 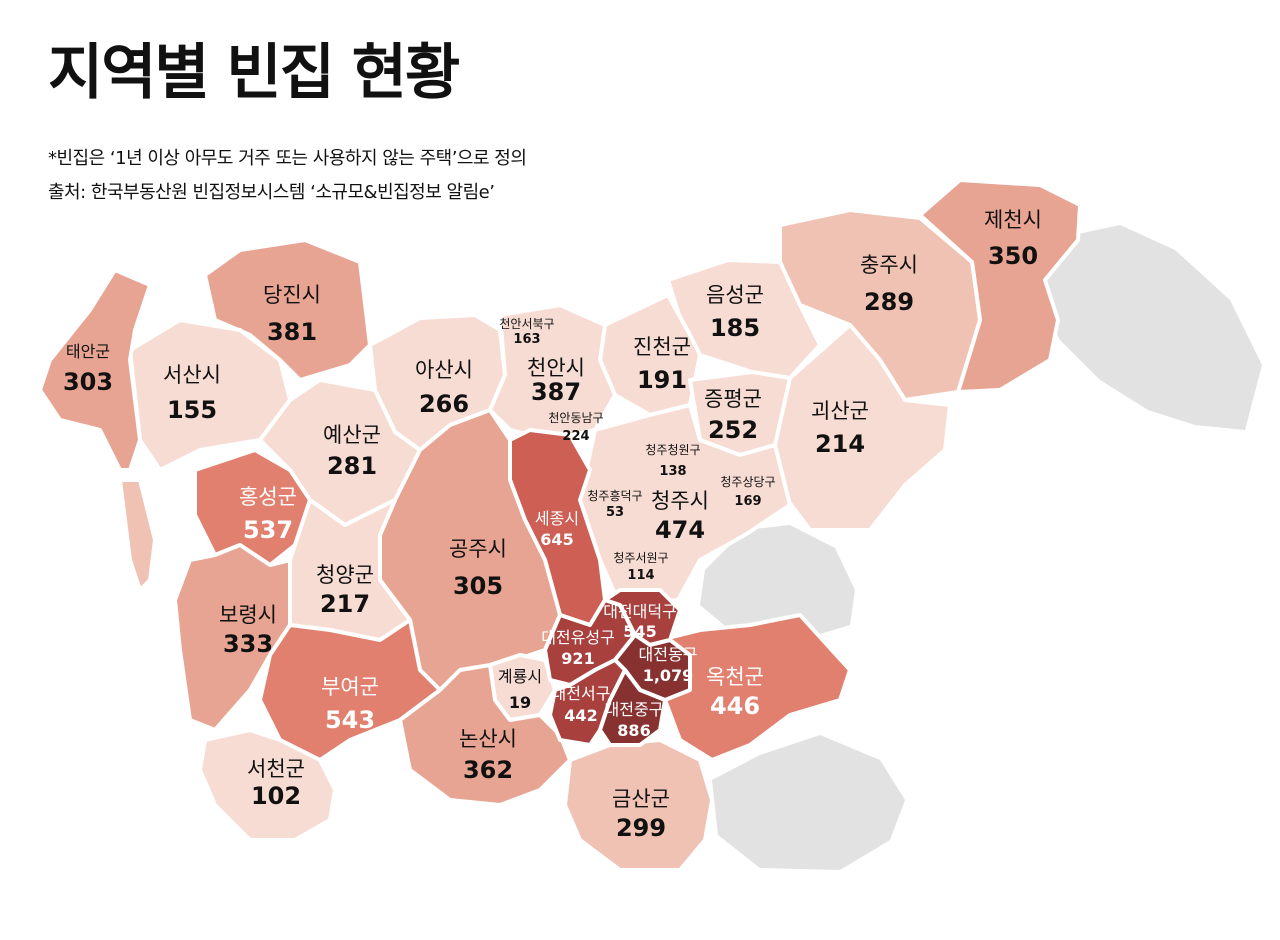 I want to click on label-jecheon-value: 350, so click(x=1013, y=256).